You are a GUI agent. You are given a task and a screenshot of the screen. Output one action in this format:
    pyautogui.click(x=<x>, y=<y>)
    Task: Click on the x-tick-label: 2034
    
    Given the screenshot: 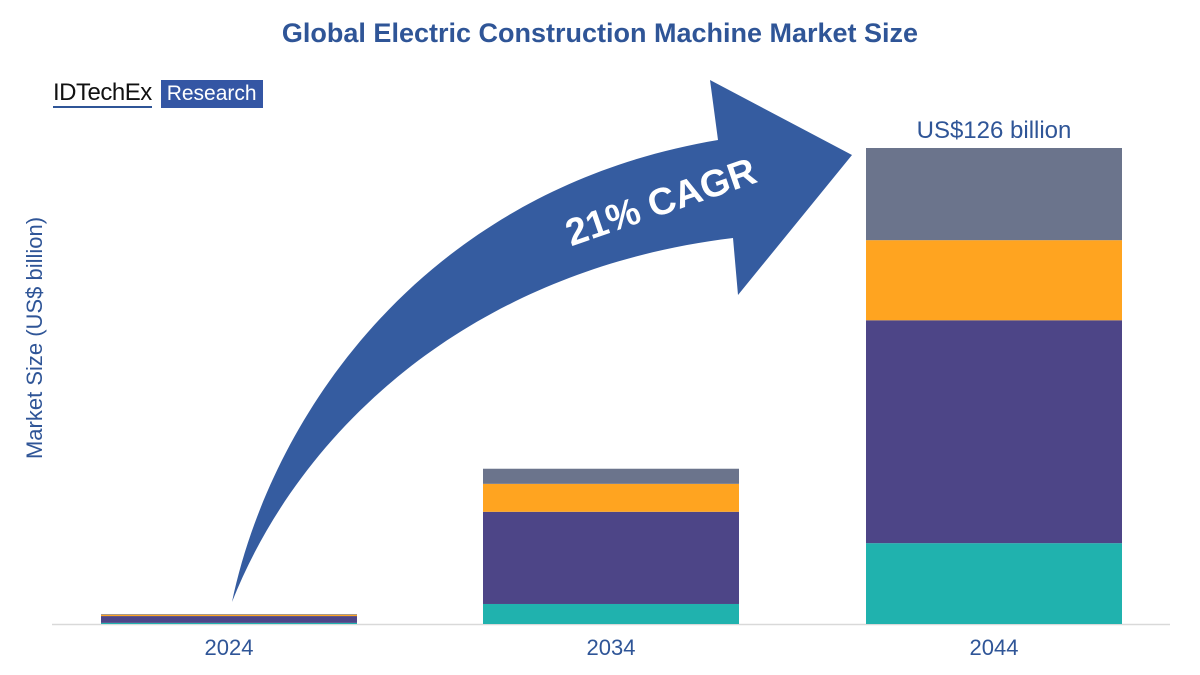 What is the action you would take?
    pyautogui.click(x=611, y=647)
    